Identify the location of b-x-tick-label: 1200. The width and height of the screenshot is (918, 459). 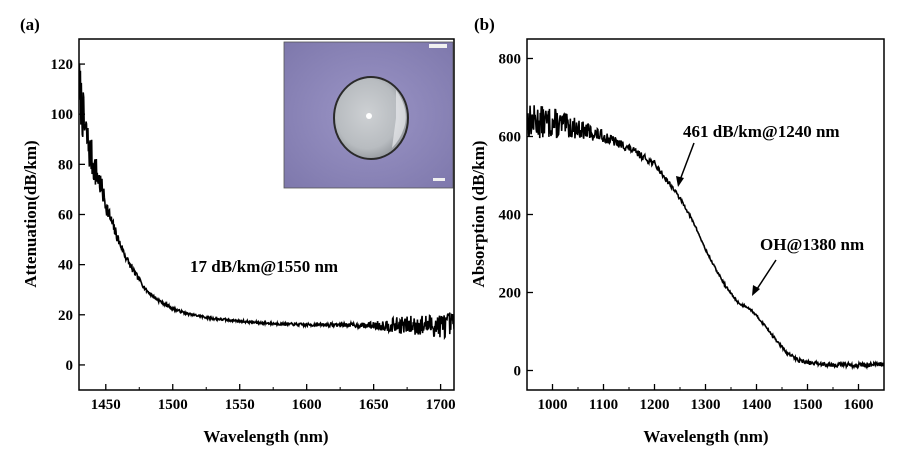
(655, 405).